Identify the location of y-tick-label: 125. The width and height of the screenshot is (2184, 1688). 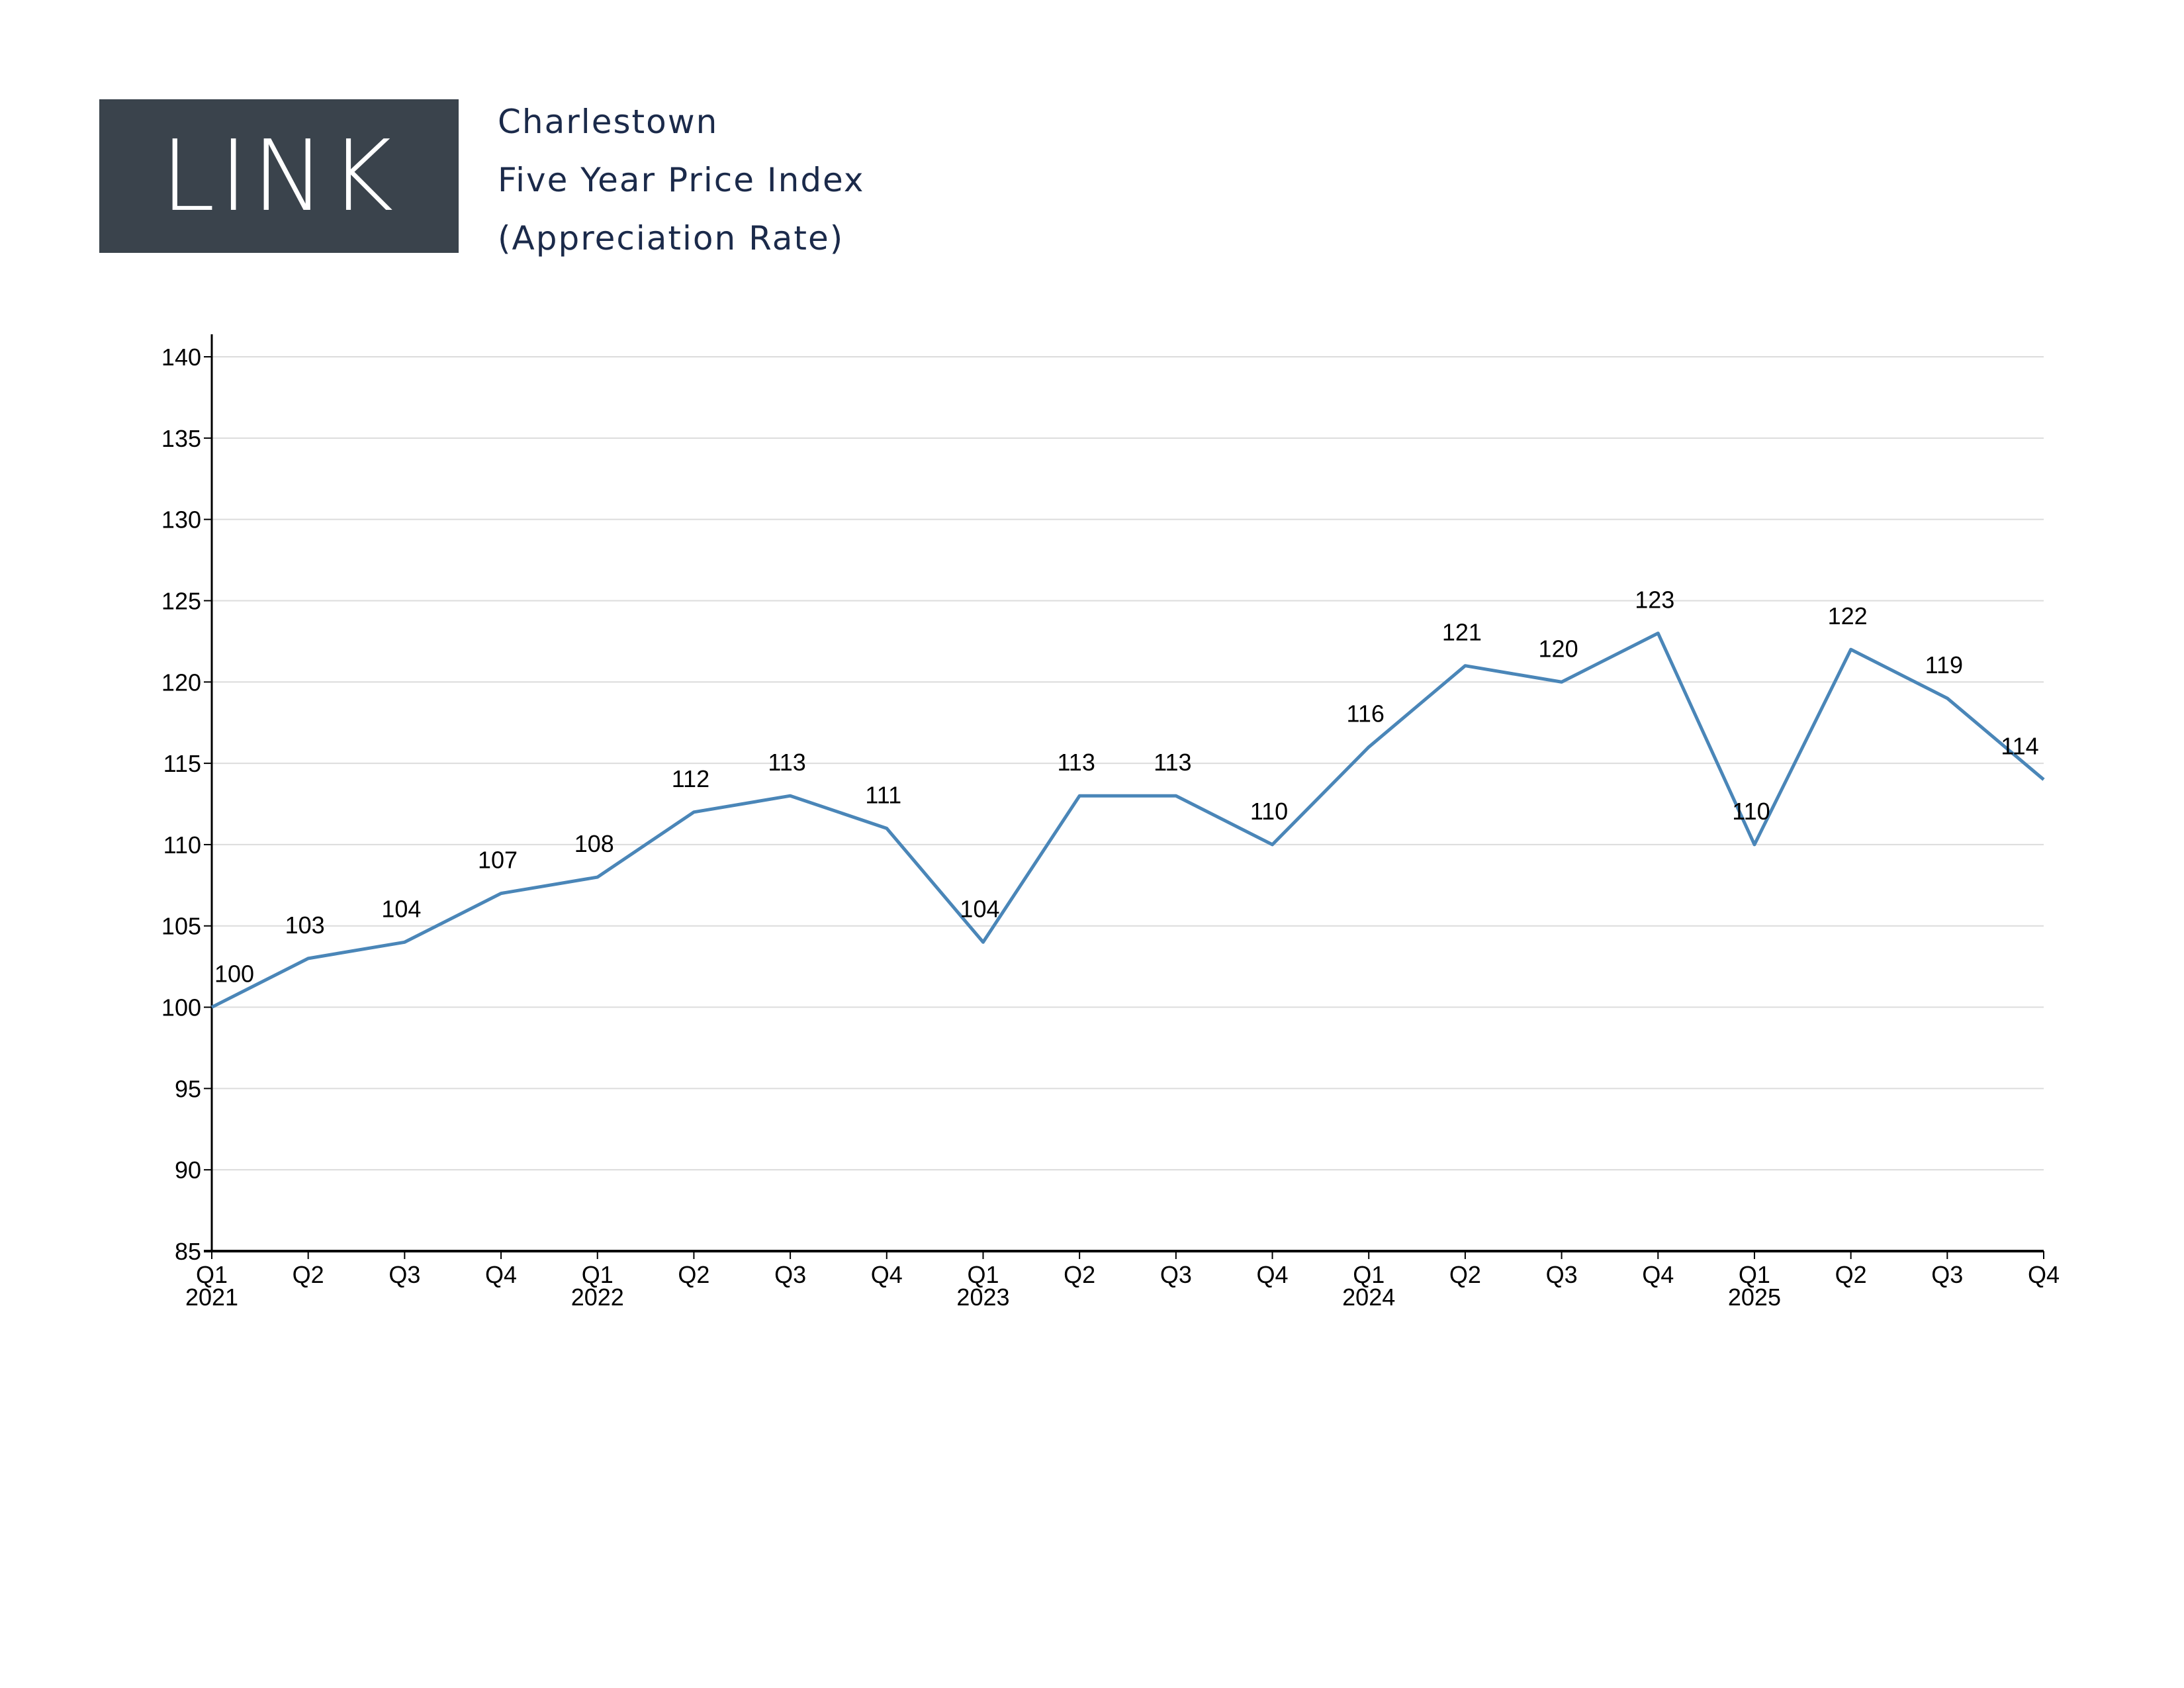
(181, 600).